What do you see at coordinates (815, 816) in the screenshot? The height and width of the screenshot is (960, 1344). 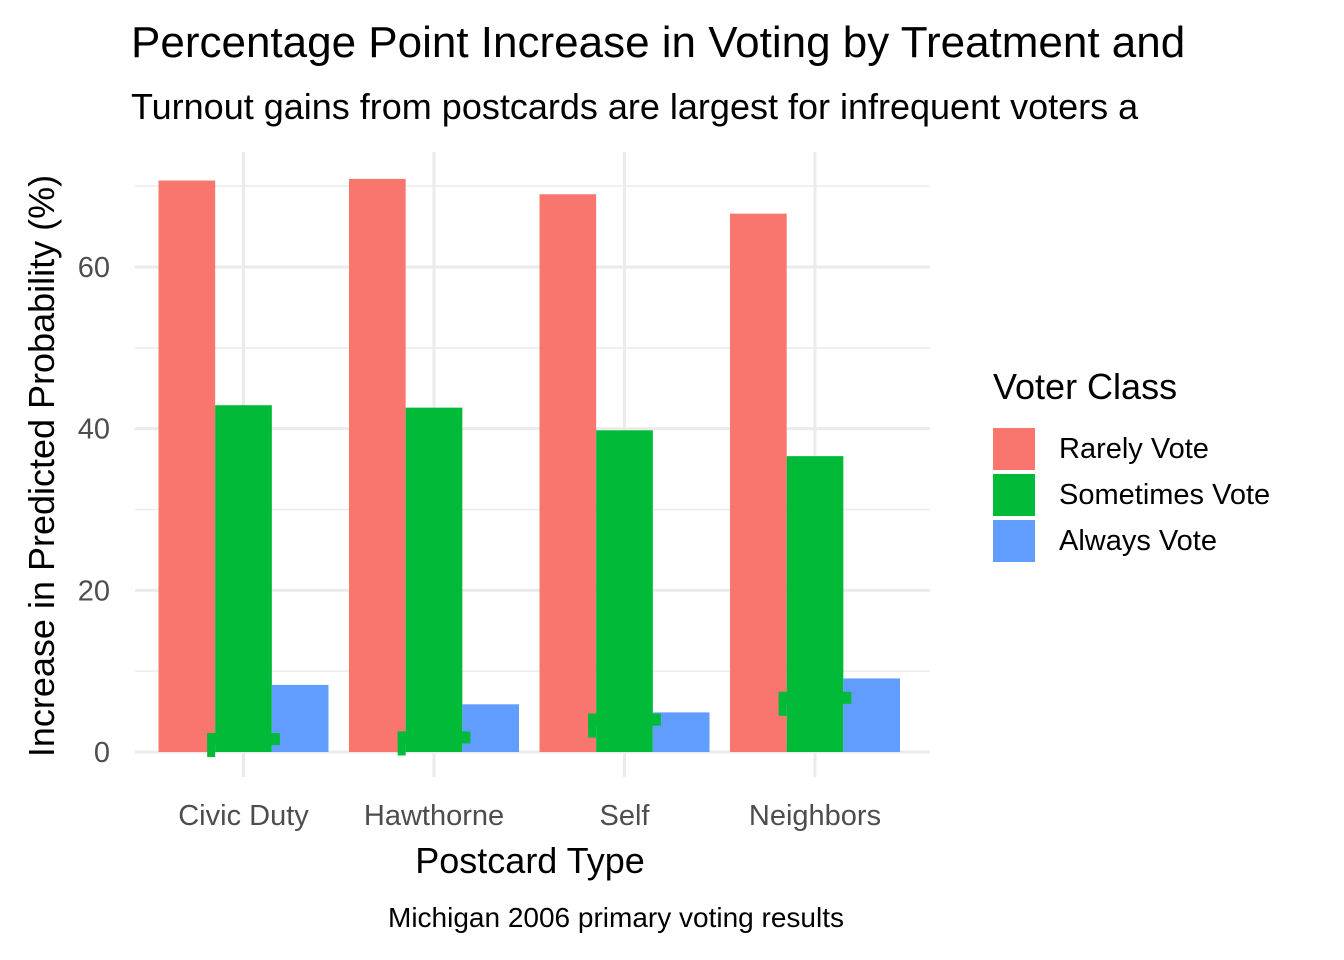 I see `x-tick-label: Neighbors` at bounding box center [815, 816].